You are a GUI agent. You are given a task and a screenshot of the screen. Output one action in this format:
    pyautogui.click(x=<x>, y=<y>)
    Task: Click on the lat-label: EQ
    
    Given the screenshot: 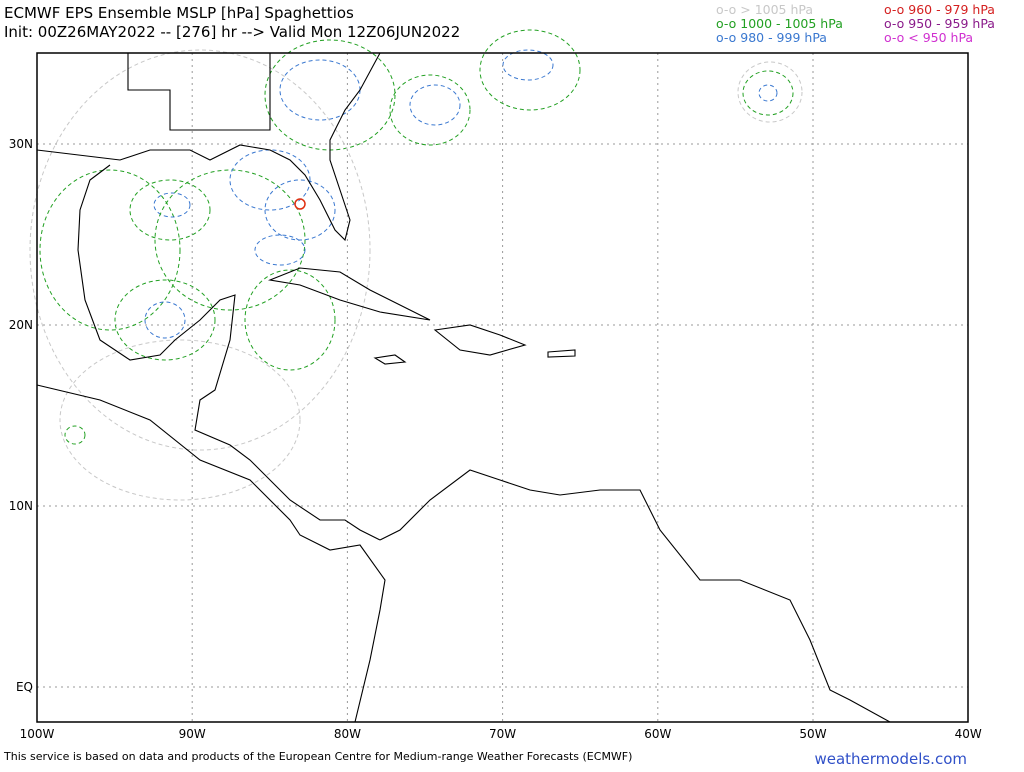 What is the action you would take?
    pyautogui.click(x=24, y=687)
    